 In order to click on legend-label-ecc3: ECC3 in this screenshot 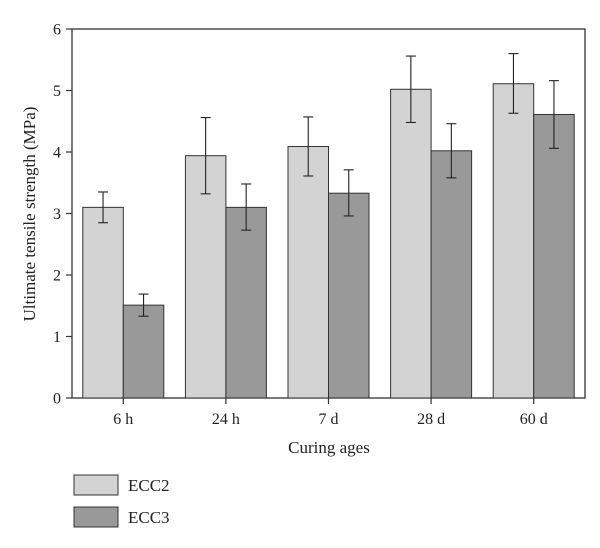, I will do `click(149, 517)`.